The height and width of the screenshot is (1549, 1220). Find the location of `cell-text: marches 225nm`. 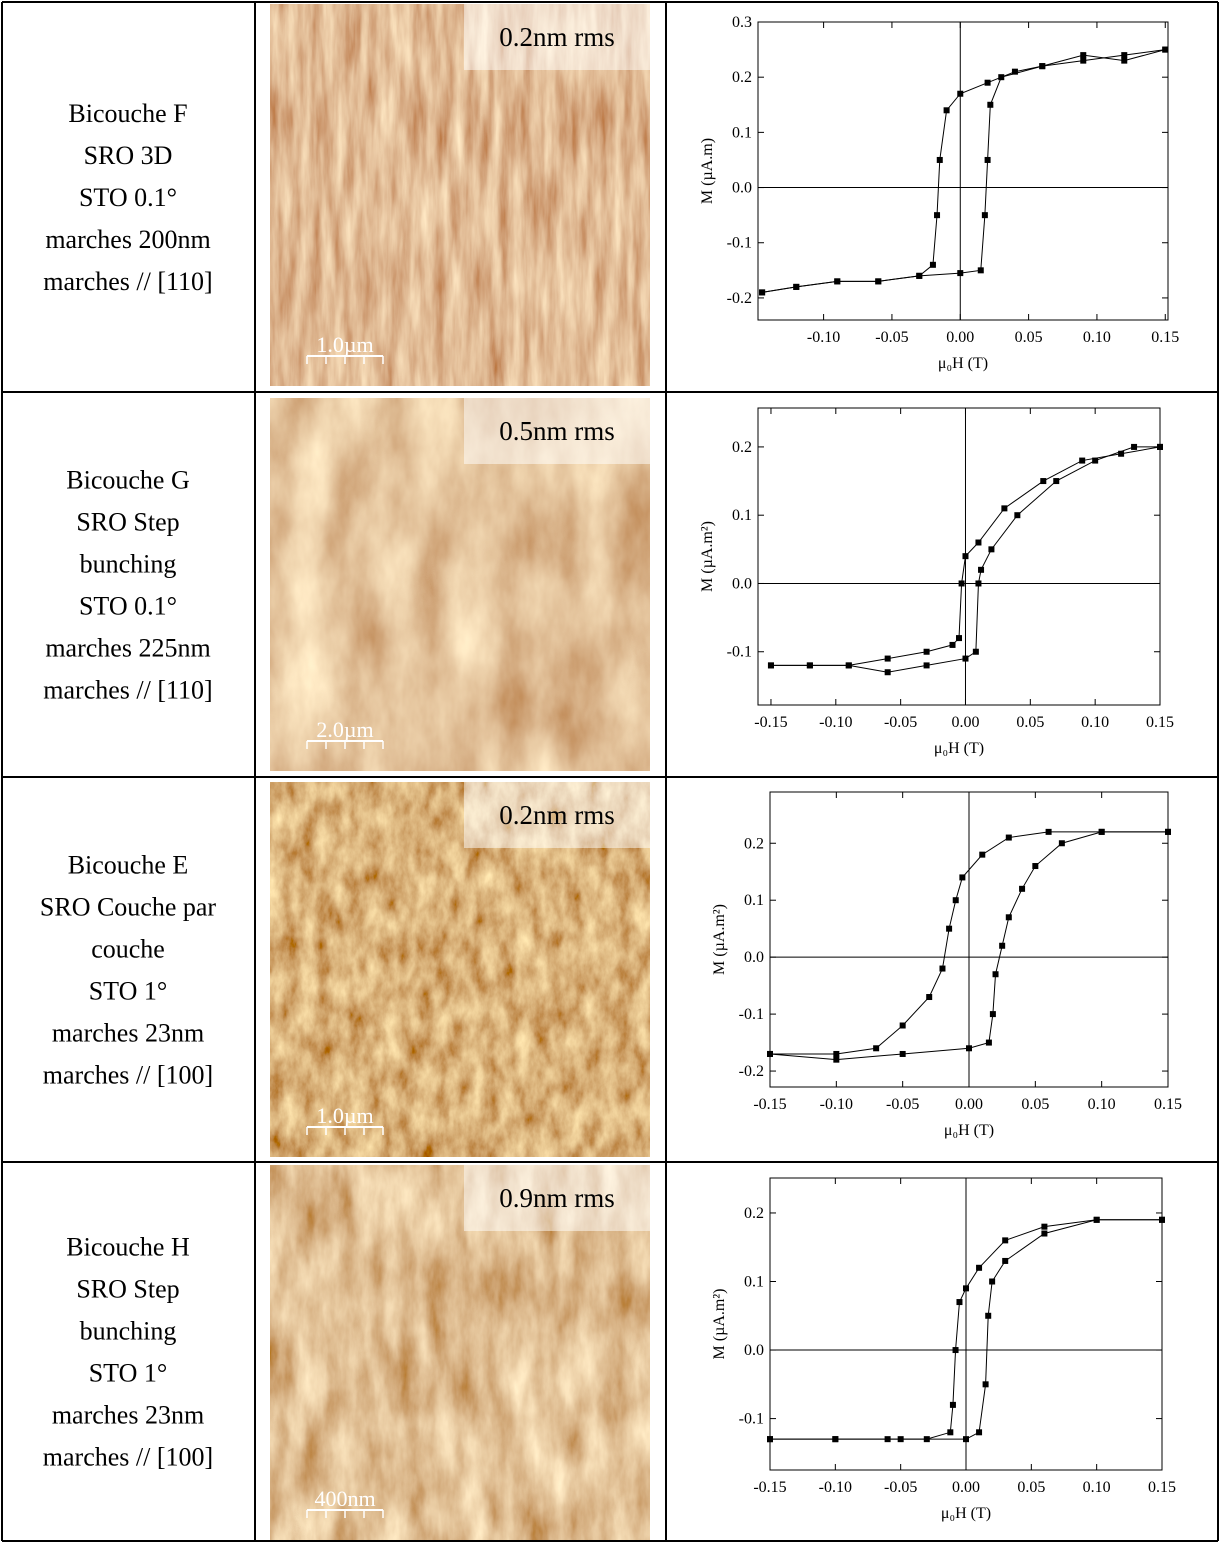

cell-text: marches 225nm is located at coordinates (127, 648).